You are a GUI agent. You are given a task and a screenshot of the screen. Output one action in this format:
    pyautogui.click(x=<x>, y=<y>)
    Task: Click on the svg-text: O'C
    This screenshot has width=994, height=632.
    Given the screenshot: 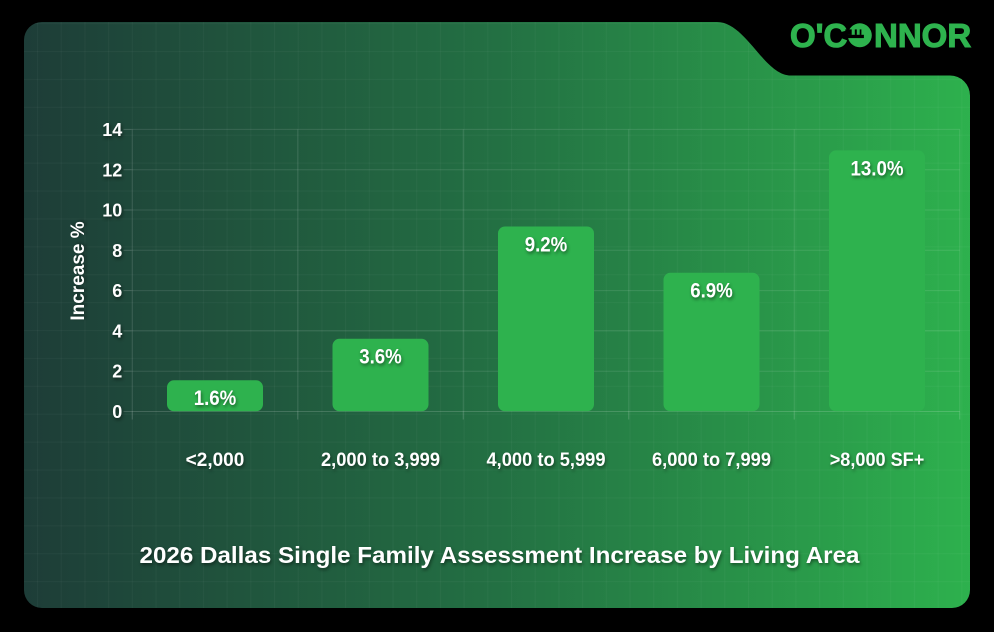 What is the action you would take?
    pyautogui.click(x=818, y=35)
    